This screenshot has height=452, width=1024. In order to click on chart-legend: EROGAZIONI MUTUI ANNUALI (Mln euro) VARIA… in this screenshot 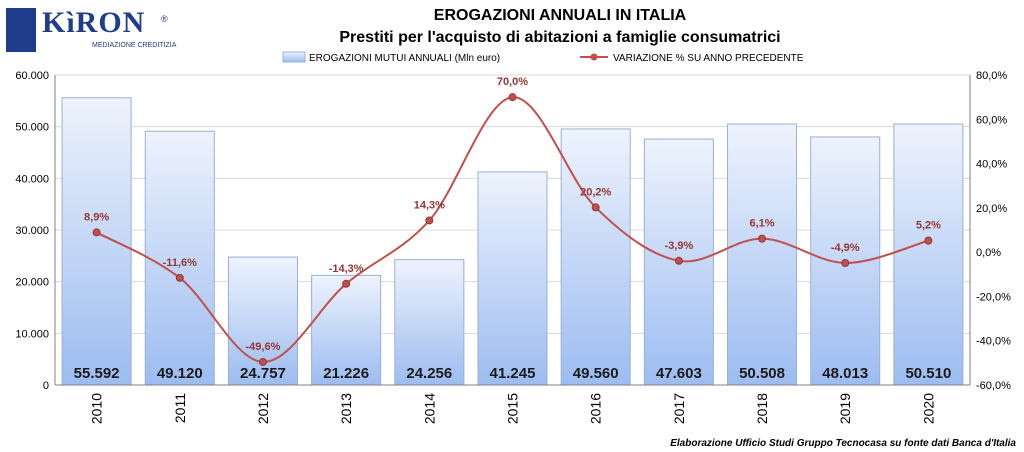, I will do `click(543, 57)`.